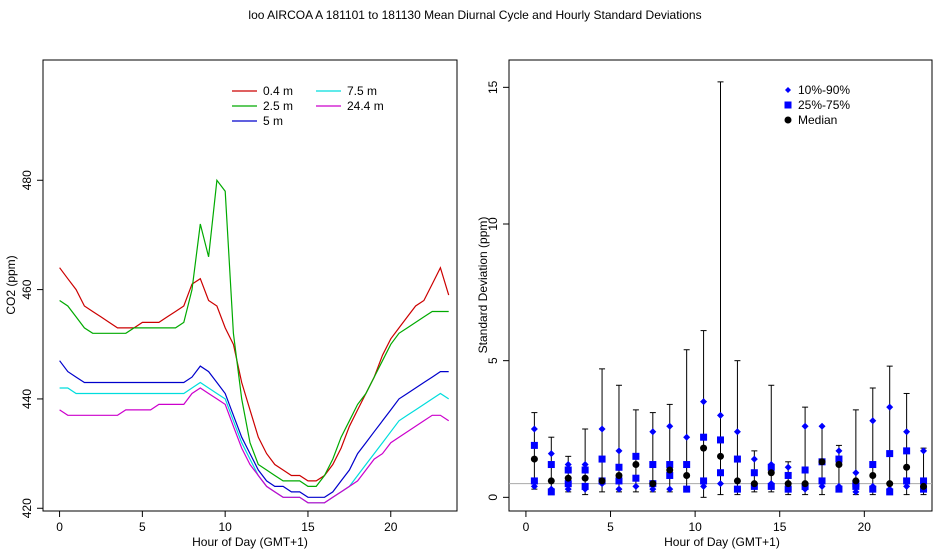 The image size is (950, 550). I want to click on y-tick-label: 0, so click(493, 497).